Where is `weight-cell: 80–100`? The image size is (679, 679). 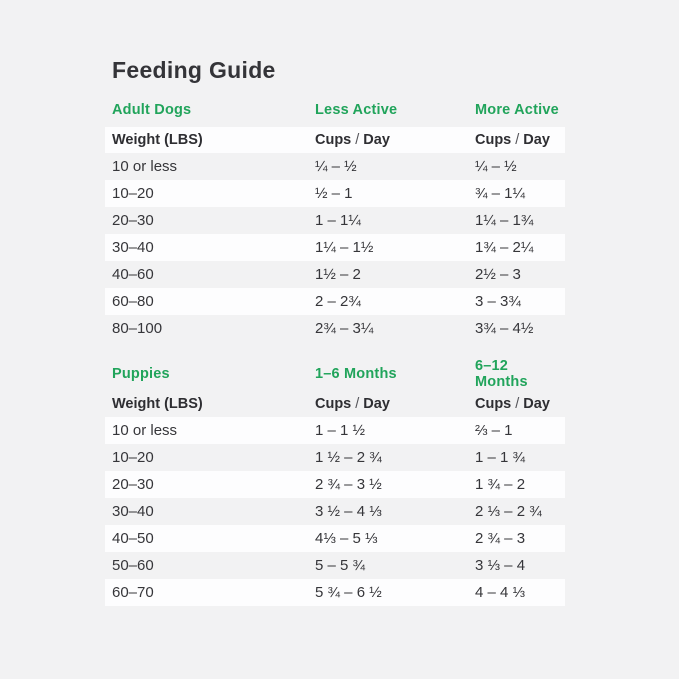 weight-cell: 80–100 is located at coordinates (137, 328).